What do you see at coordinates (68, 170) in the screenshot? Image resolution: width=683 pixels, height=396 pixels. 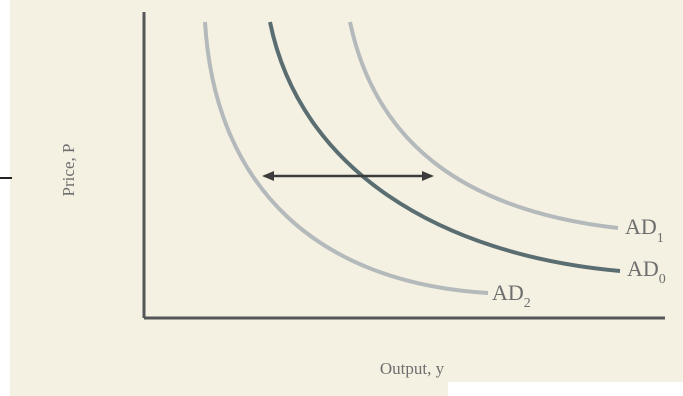 I see `y-axis-title: Price, P` at bounding box center [68, 170].